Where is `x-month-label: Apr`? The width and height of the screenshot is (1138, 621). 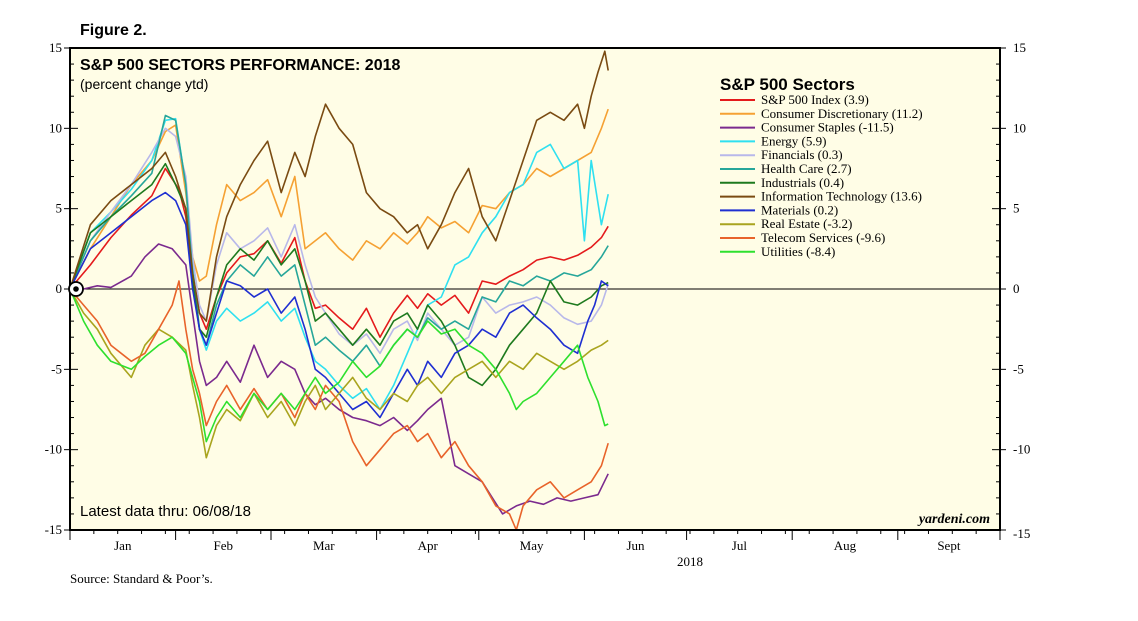
x-month-label: Apr is located at coordinates (428, 545).